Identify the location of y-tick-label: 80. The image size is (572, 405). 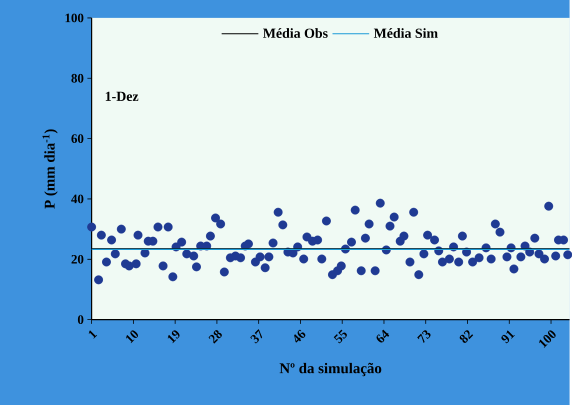
(77, 78).